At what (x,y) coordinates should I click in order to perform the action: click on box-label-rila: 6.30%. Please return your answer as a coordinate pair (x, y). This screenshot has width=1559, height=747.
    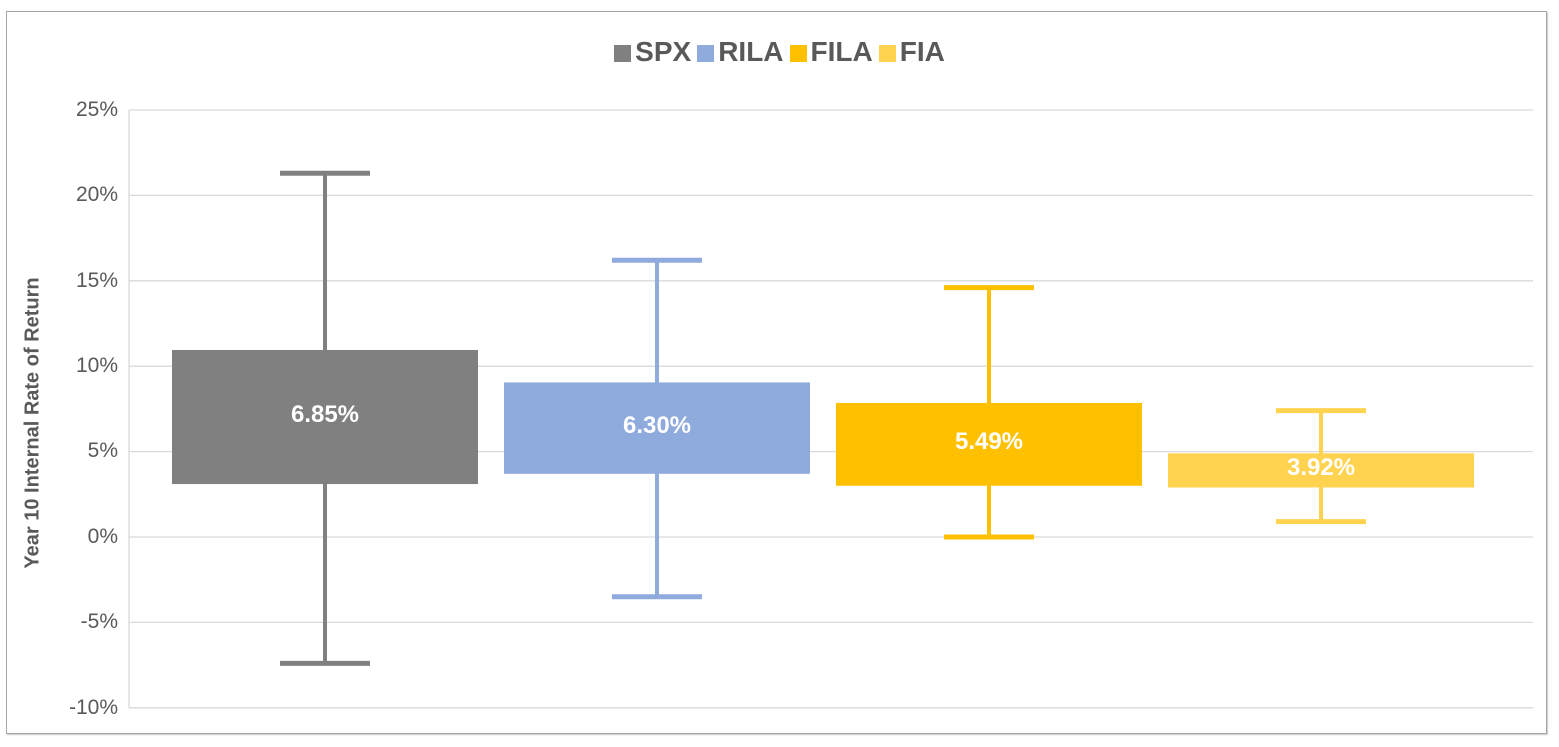
    Looking at the image, I should click on (657, 426).